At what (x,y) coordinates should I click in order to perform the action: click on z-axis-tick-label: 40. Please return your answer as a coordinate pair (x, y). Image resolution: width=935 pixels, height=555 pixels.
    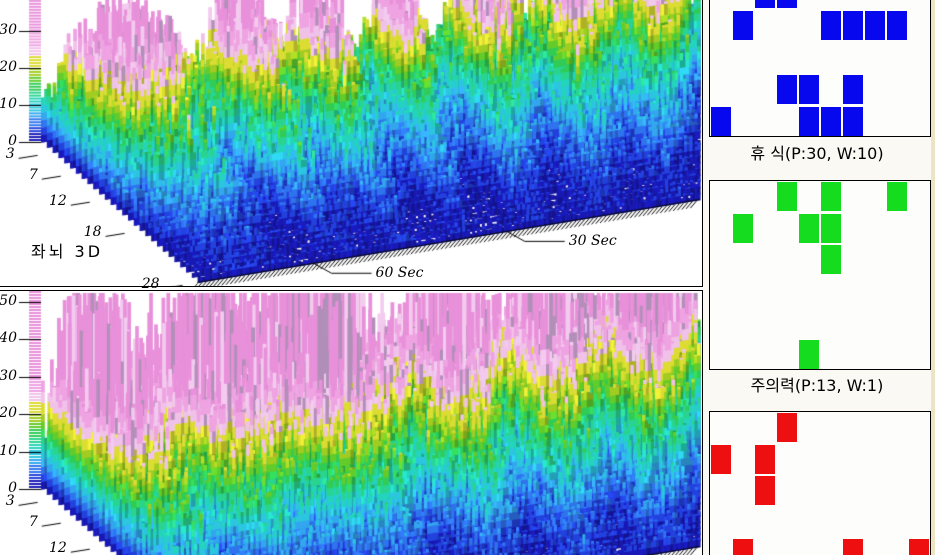
    Looking at the image, I should click on (8, 338).